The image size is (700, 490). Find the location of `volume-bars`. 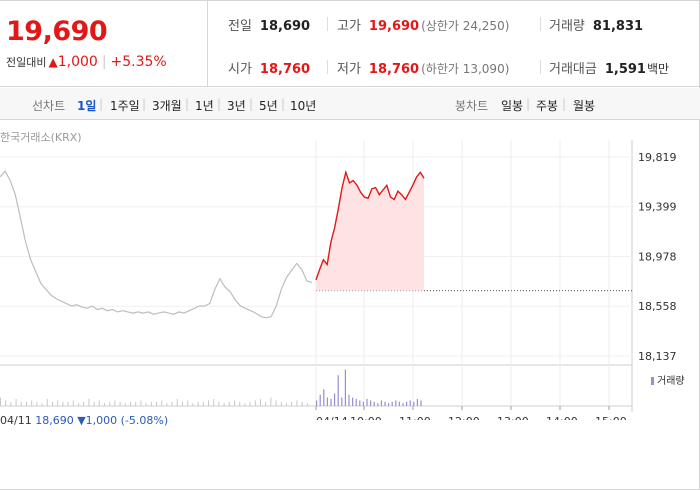

volume-bars is located at coordinates (211, 387).